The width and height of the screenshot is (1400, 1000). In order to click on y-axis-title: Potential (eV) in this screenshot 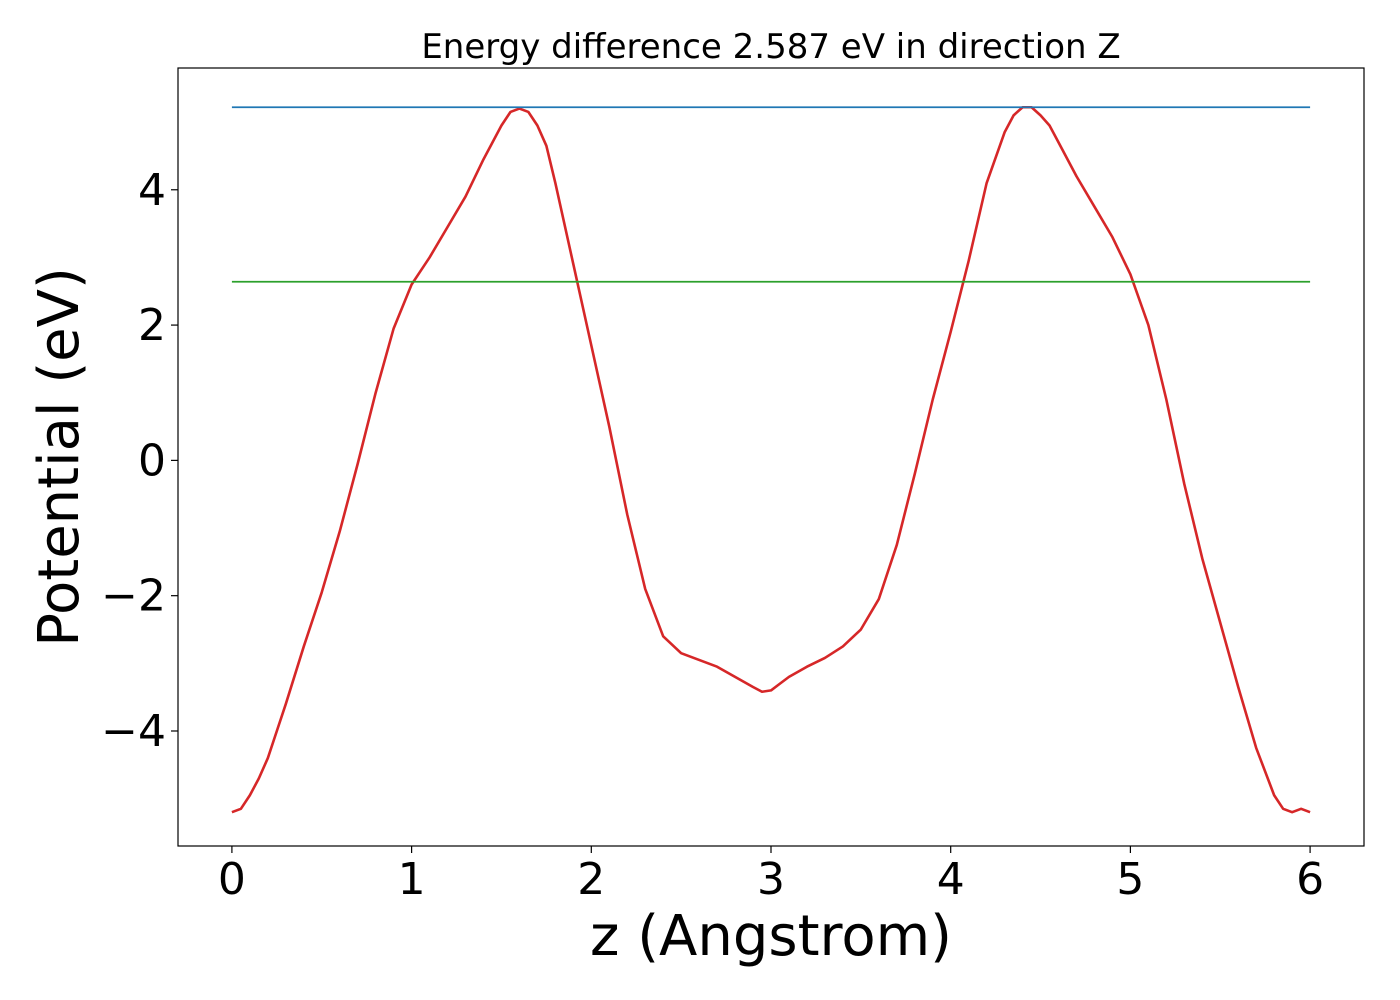, I will do `click(59, 457)`.